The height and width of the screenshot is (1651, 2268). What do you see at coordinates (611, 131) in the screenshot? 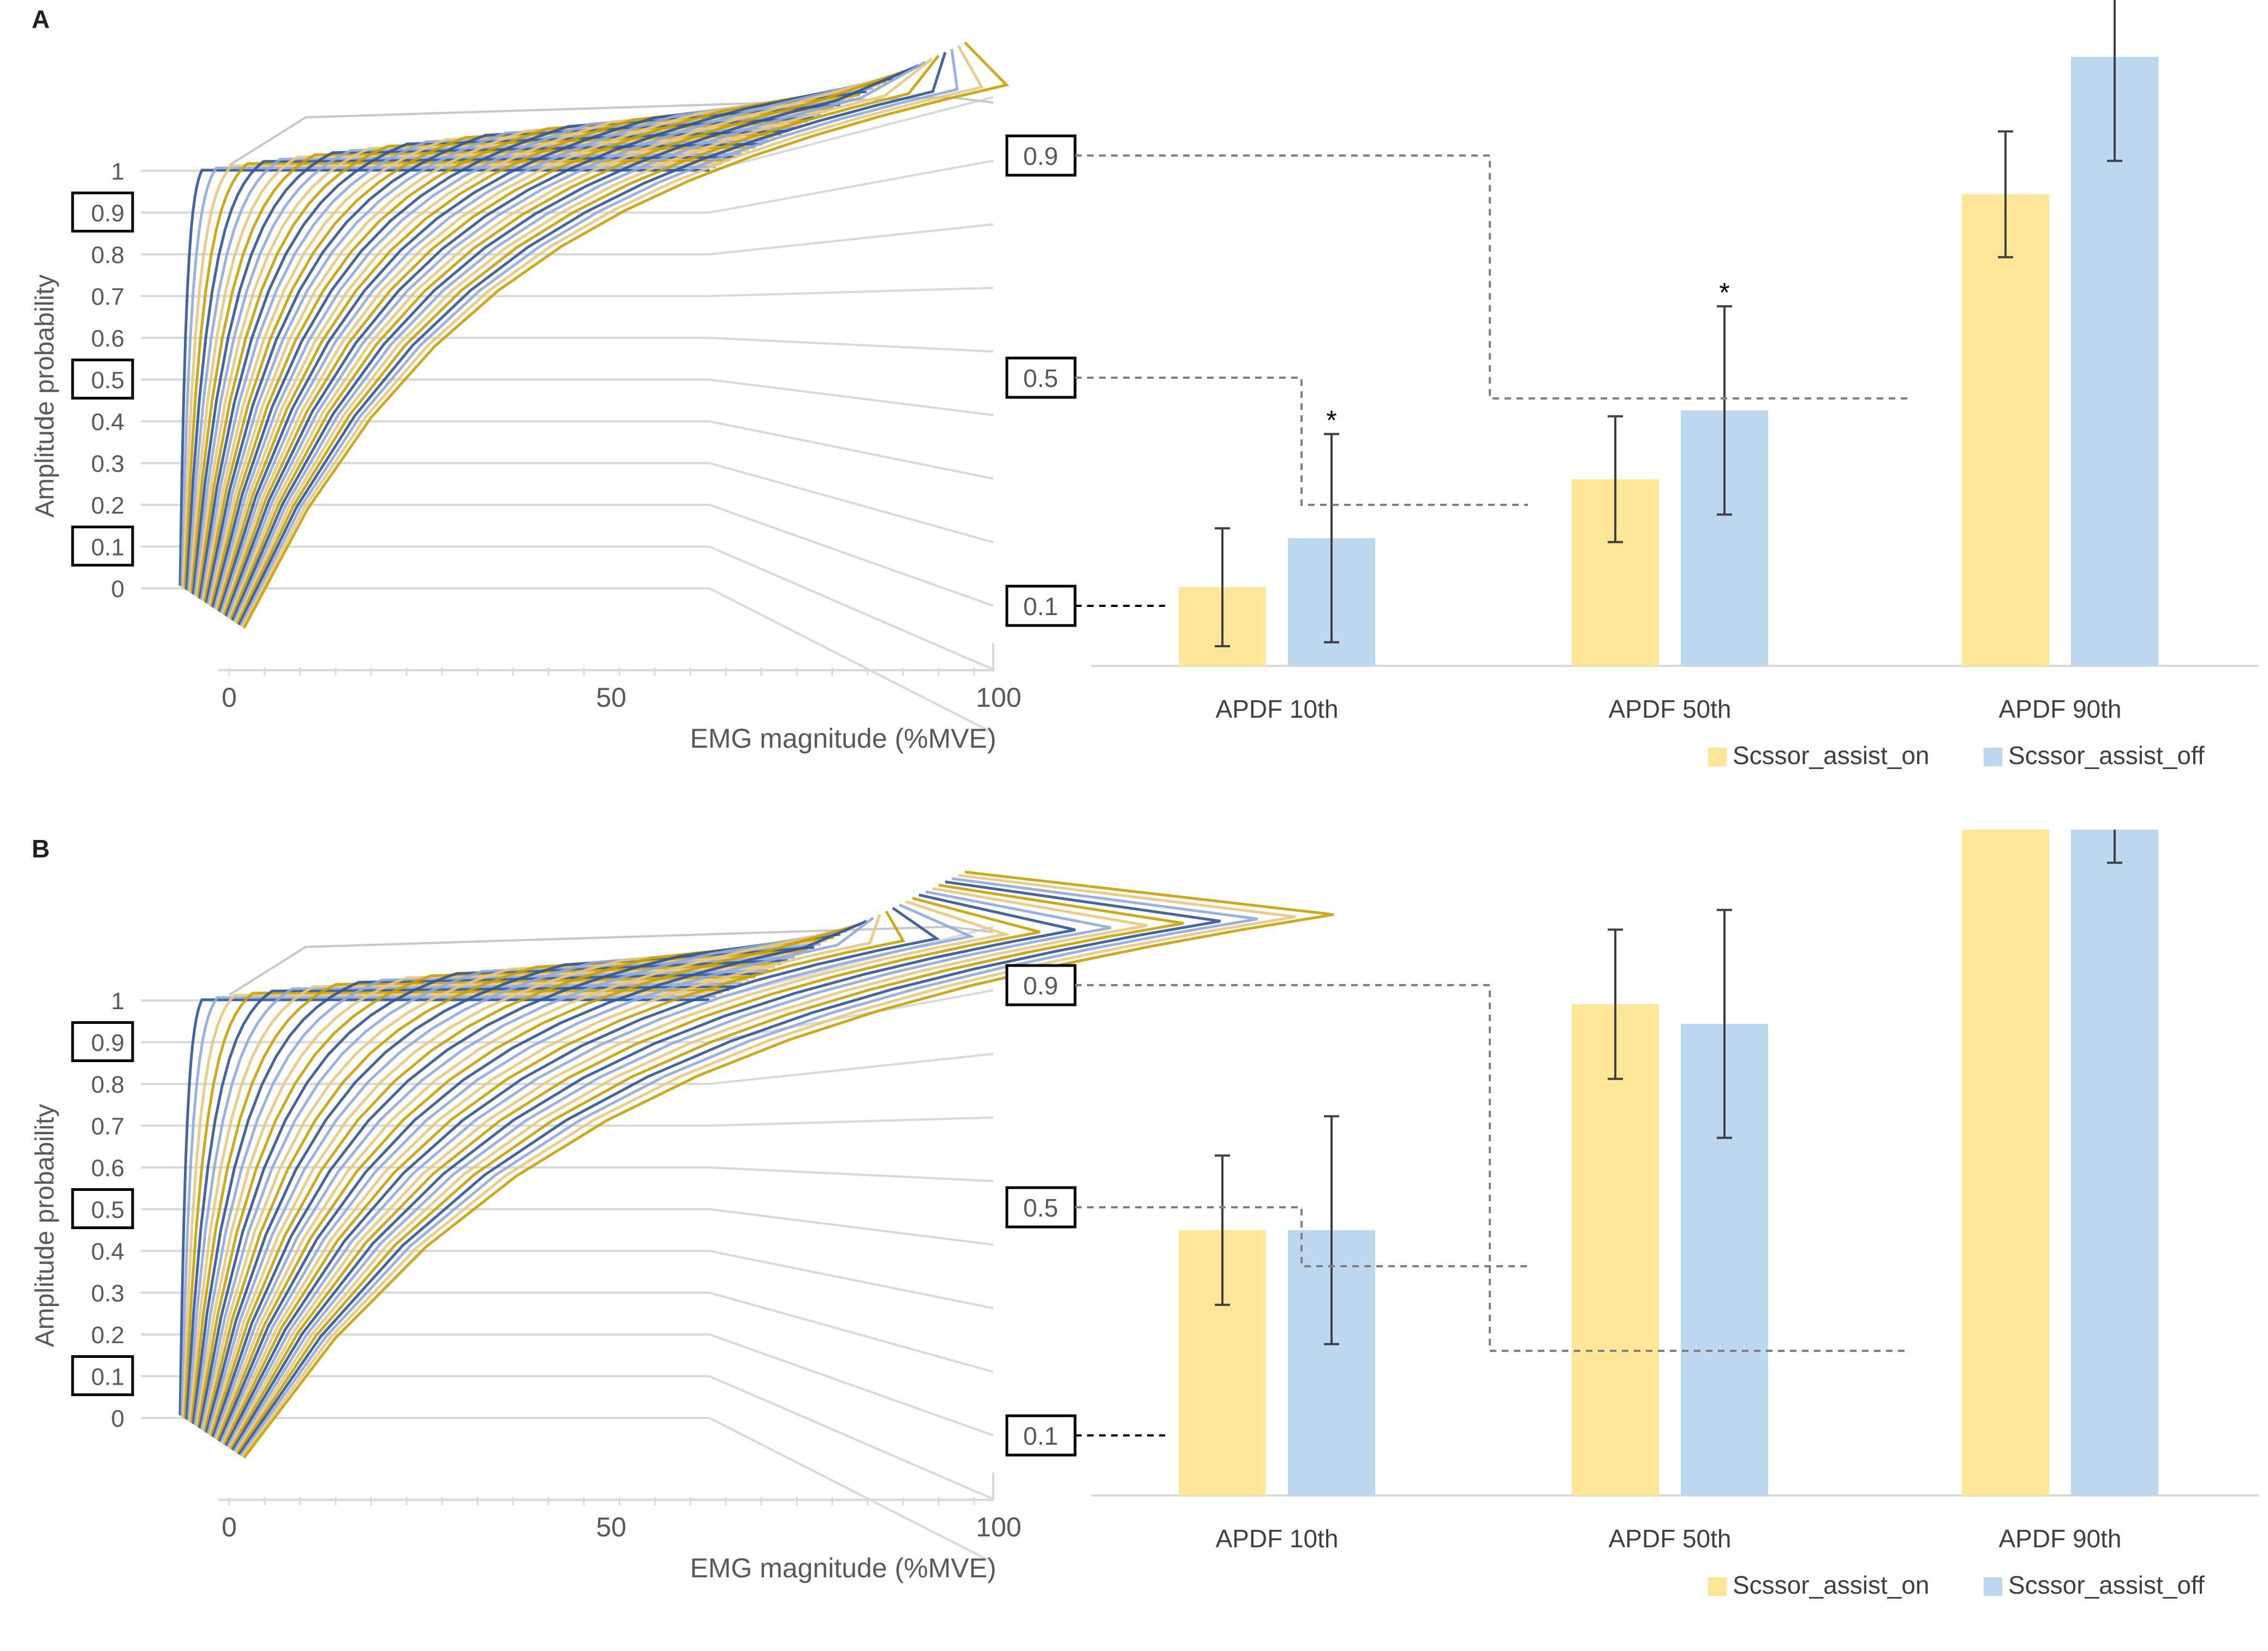
I see `top-edge` at bounding box center [611, 131].